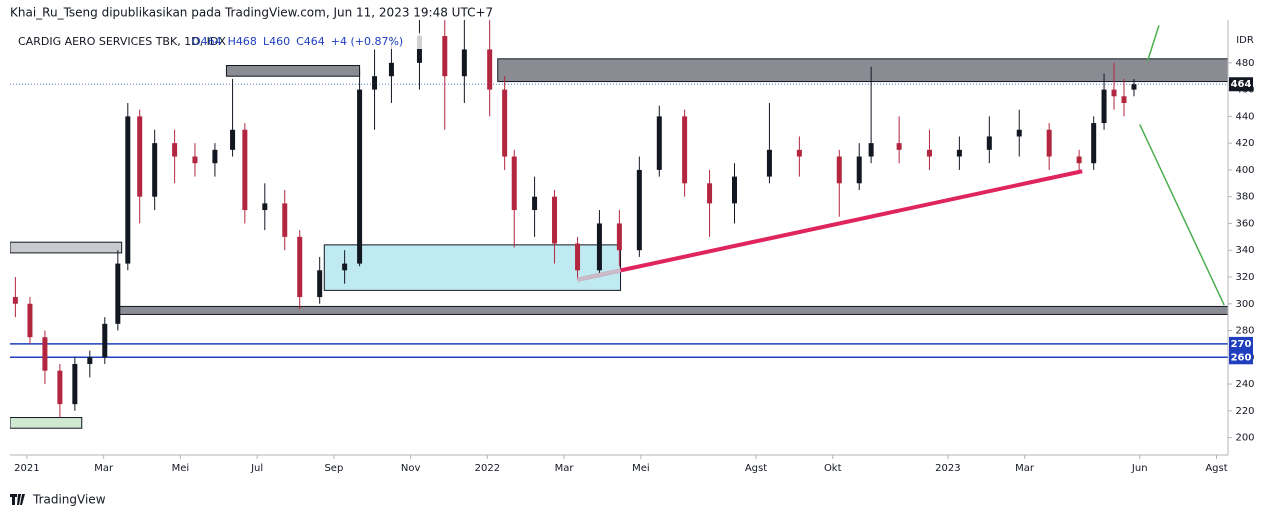 The image size is (1280, 518). Describe the element at coordinates (1244, 277) in the screenshot. I see `y-tick-label: 320` at that location.